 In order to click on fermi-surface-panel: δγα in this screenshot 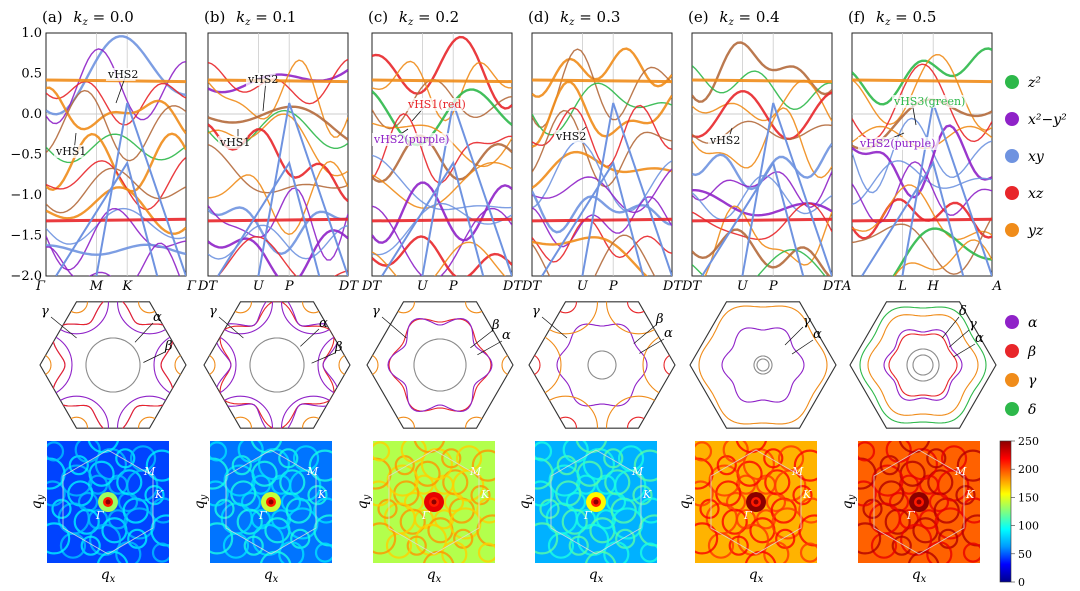, I will do `click(923, 365)`.